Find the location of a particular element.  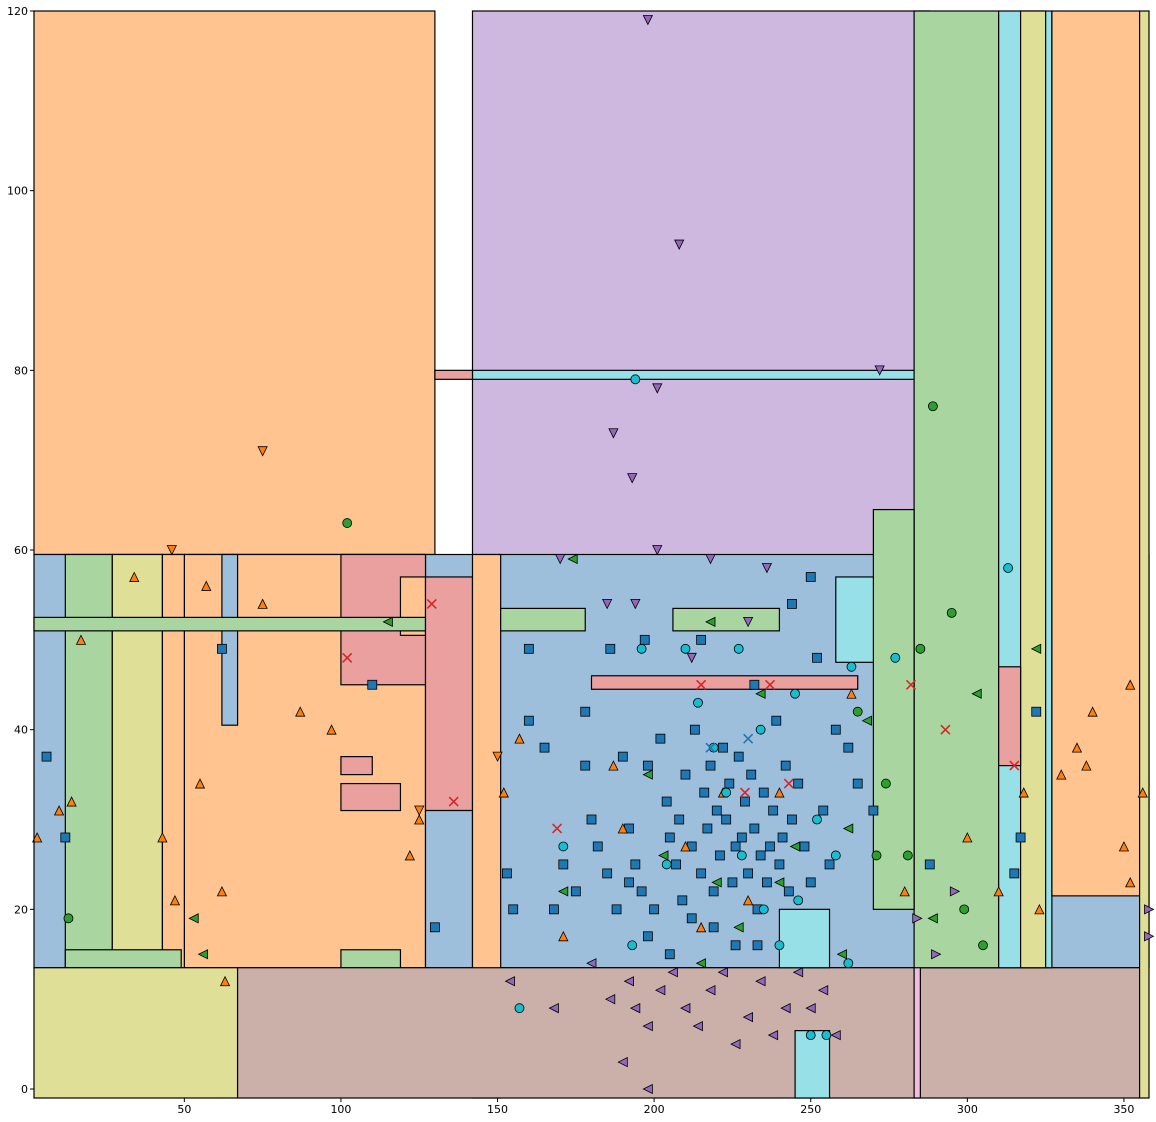

x-tick-label-6: 350 is located at coordinates (1123, 1109).